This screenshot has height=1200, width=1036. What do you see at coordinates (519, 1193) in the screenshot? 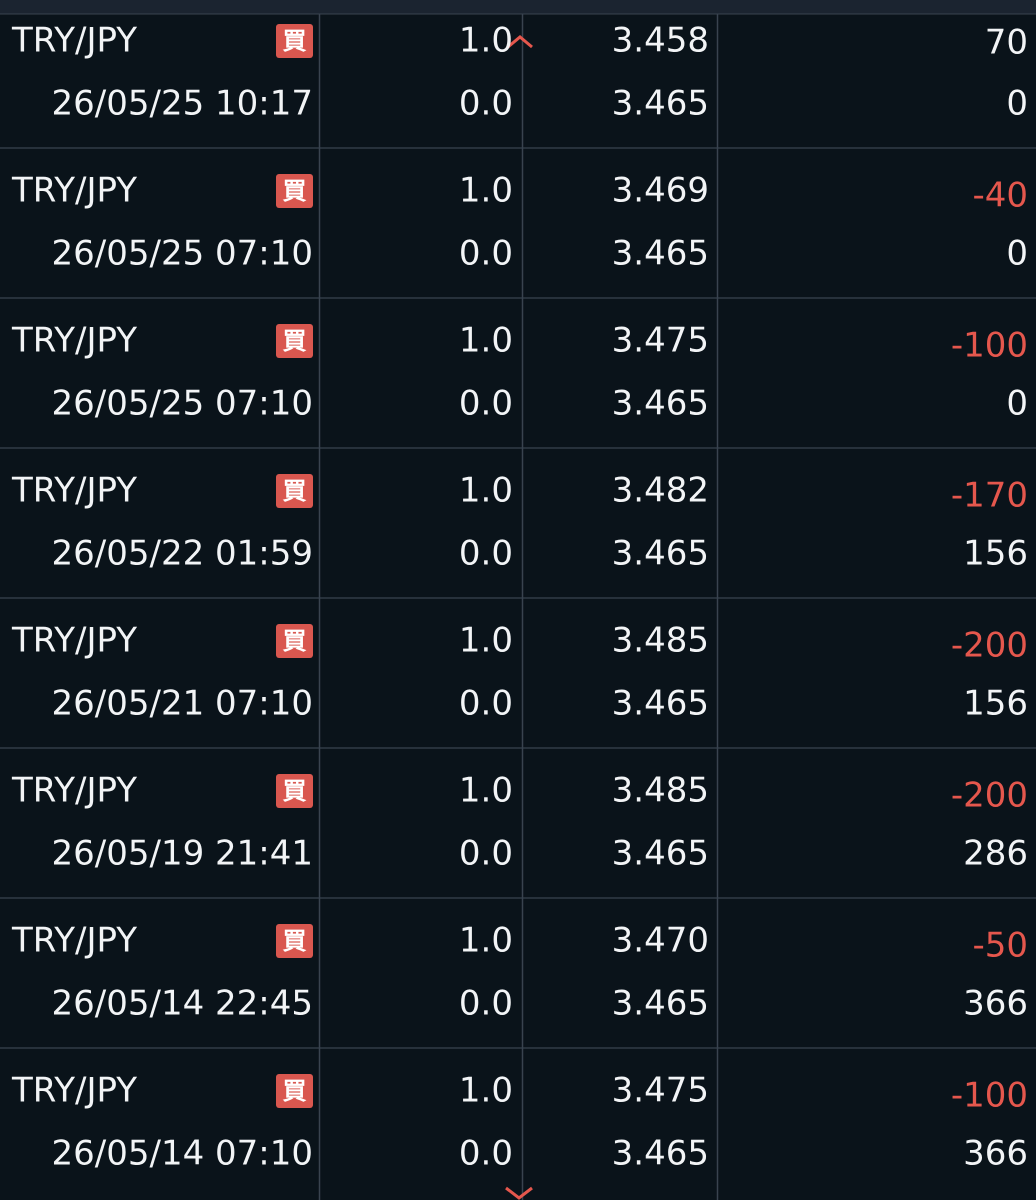
I see `scroll-down-icon` at bounding box center [519, 1193].